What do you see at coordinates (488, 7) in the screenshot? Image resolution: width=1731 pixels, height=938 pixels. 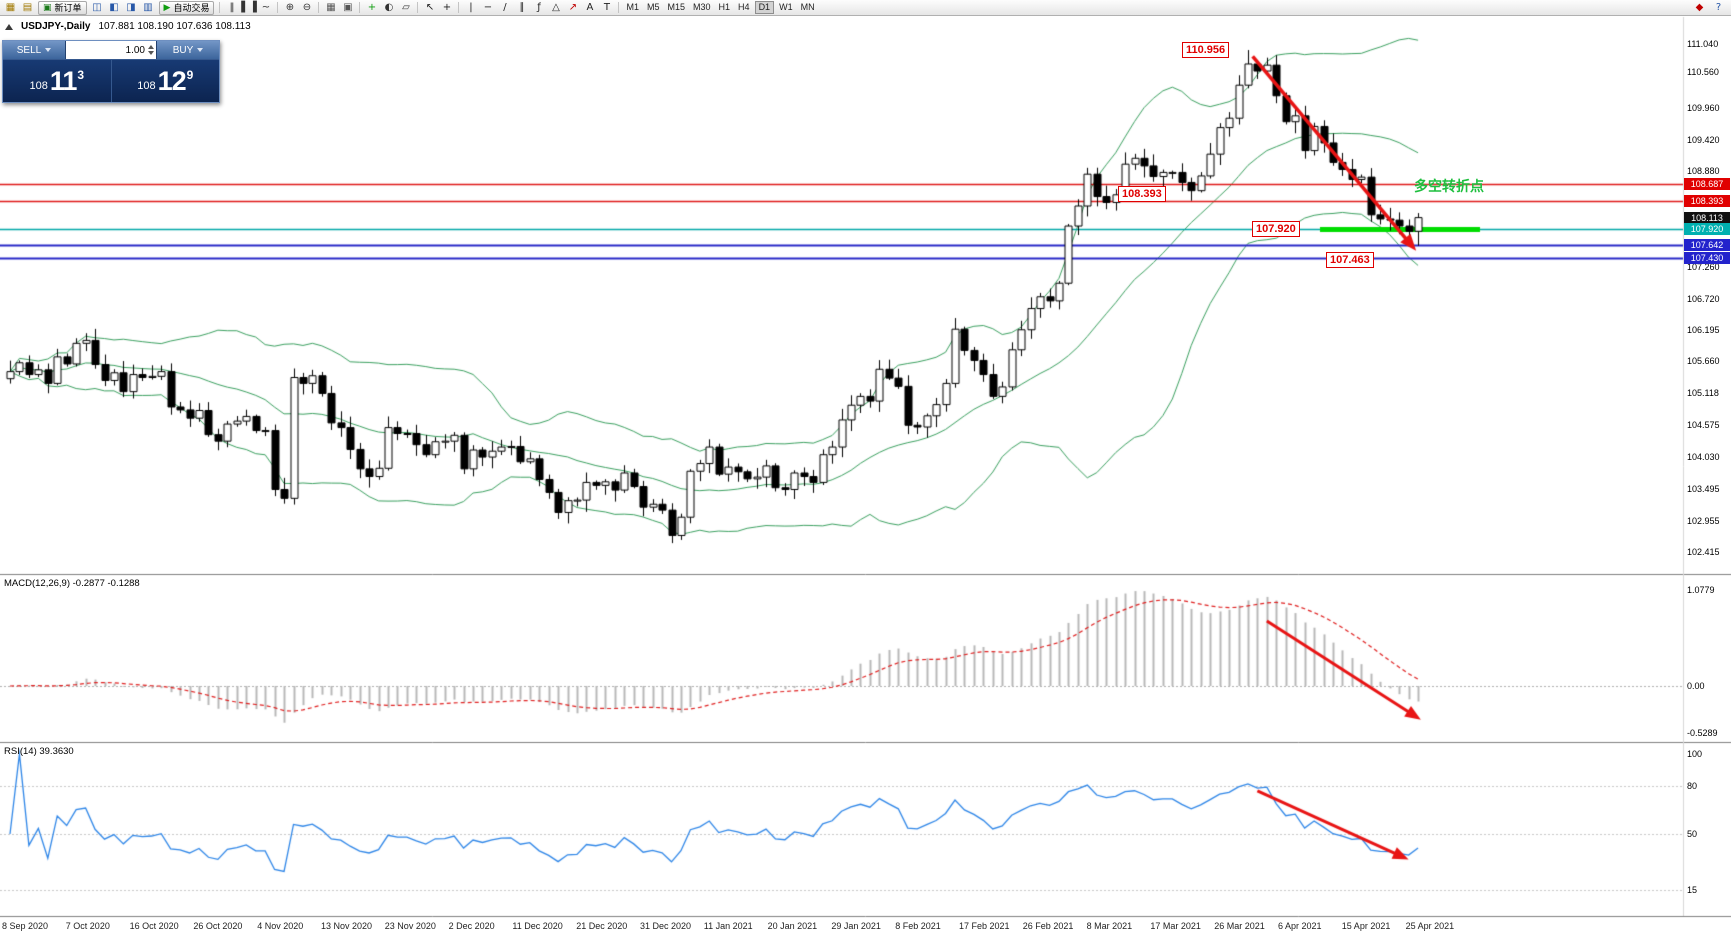 I see `horizontal-line-icon: −` at bounding box center [488, 7].